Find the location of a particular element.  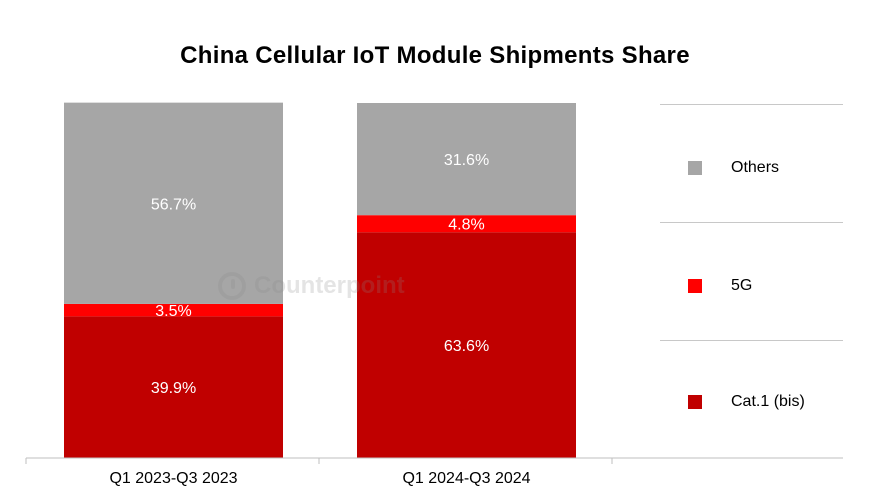

data-label: 63.6% is located at coordinates (466, 346).